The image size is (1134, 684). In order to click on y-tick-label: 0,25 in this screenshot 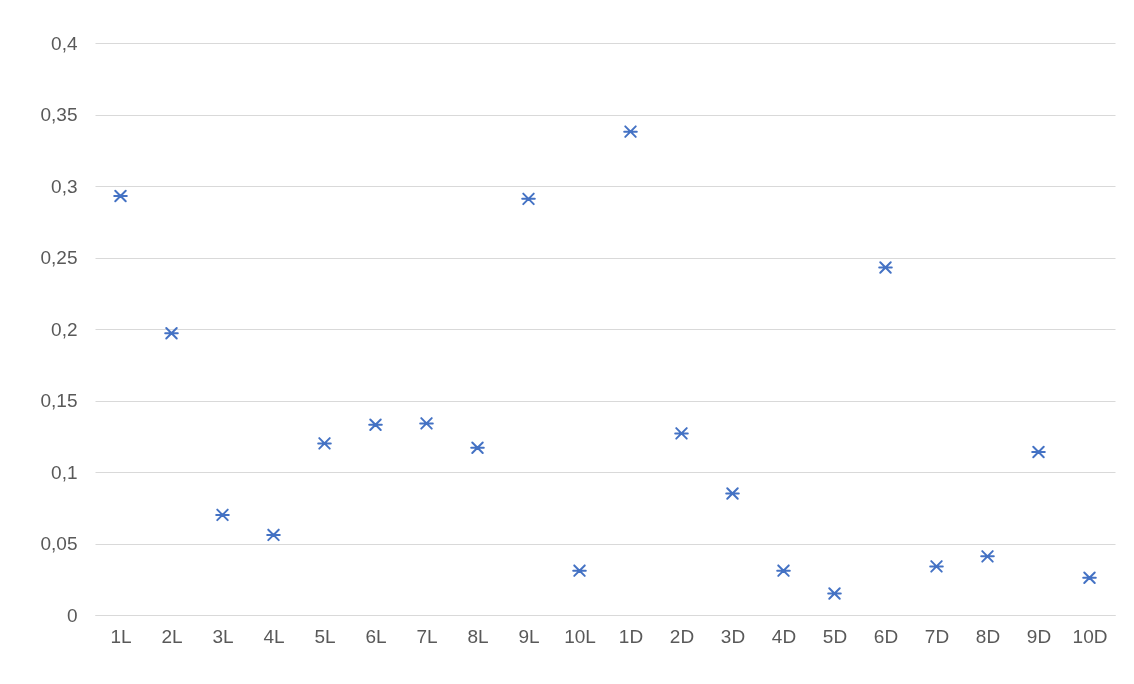, I will do `click(59, 257)`.